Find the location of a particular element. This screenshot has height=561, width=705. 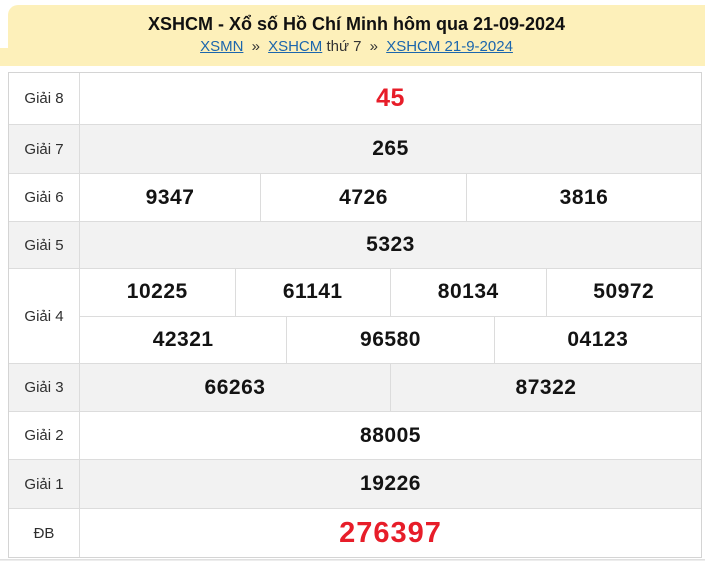

prize-subrow: 42321 96580 04123 is located at coordinates (390, 339).